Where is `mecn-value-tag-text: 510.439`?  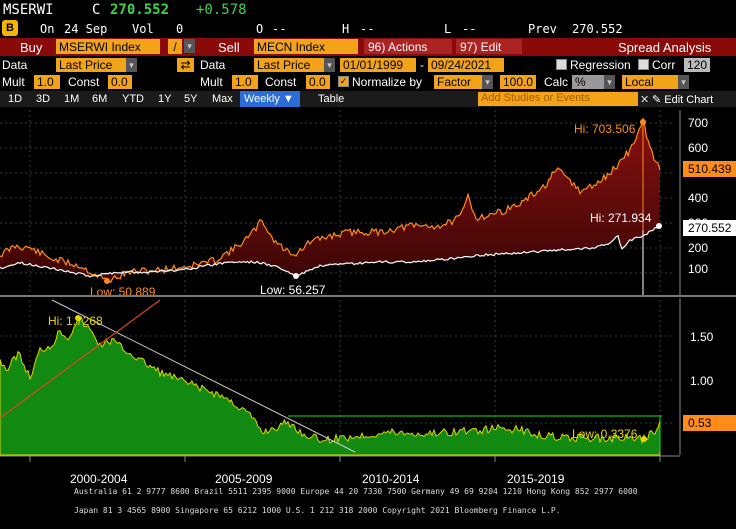
mecn-value-tag-text: 510.439 is located at coordinates (710, 169).